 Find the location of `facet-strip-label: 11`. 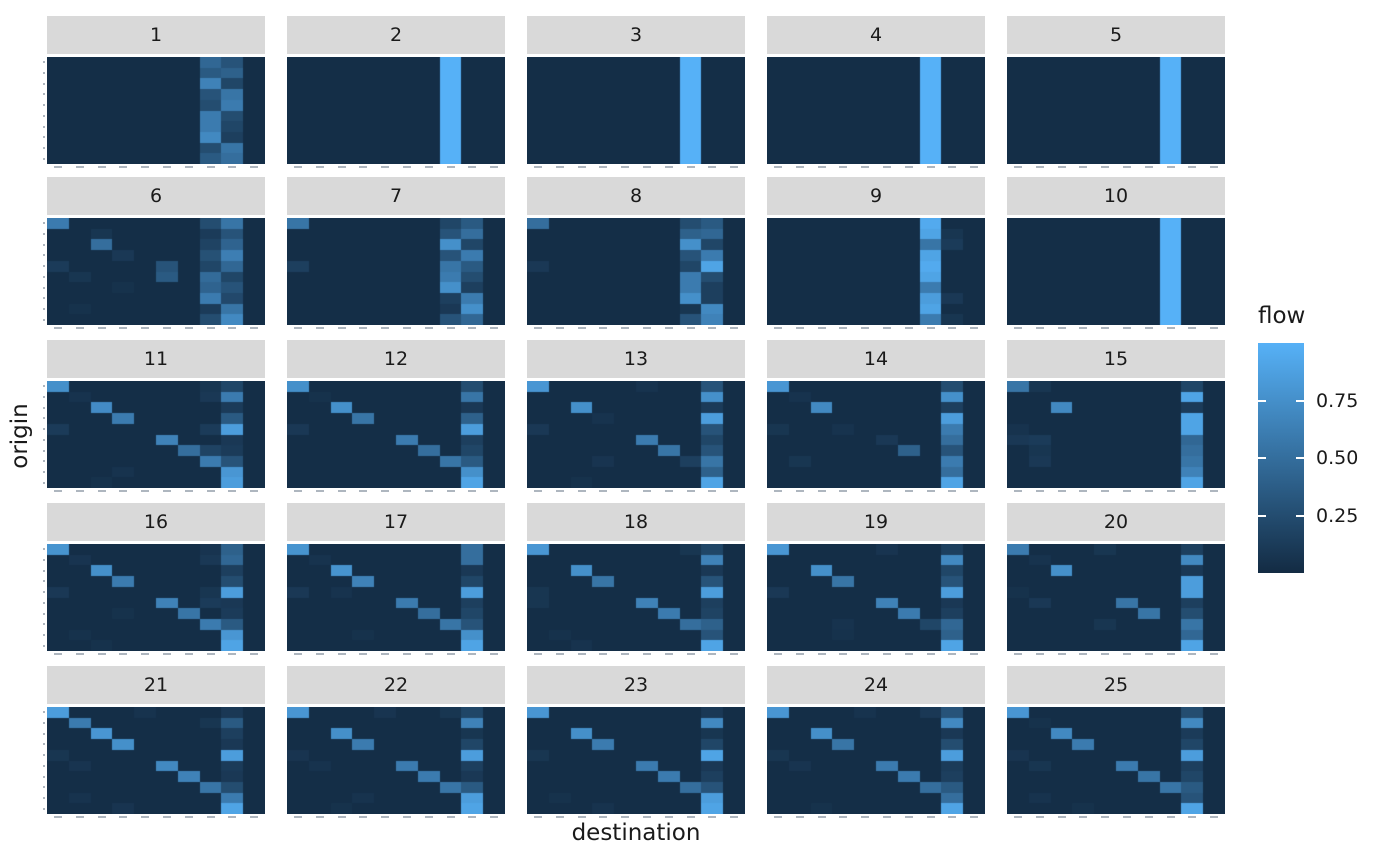

facet-strip-label: 11 is located at coordinates (156, 358).